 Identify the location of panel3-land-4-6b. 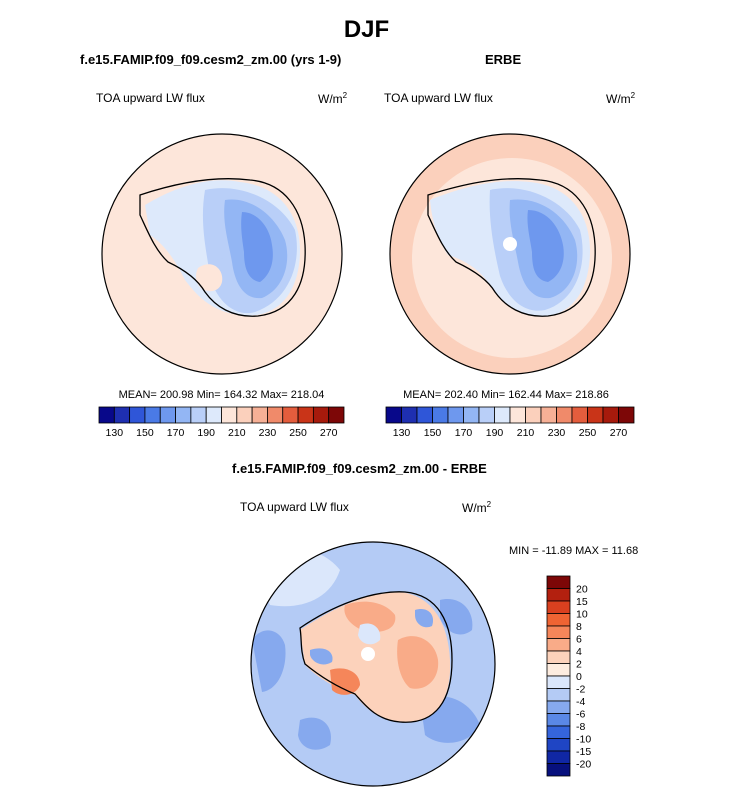
(418, 662).